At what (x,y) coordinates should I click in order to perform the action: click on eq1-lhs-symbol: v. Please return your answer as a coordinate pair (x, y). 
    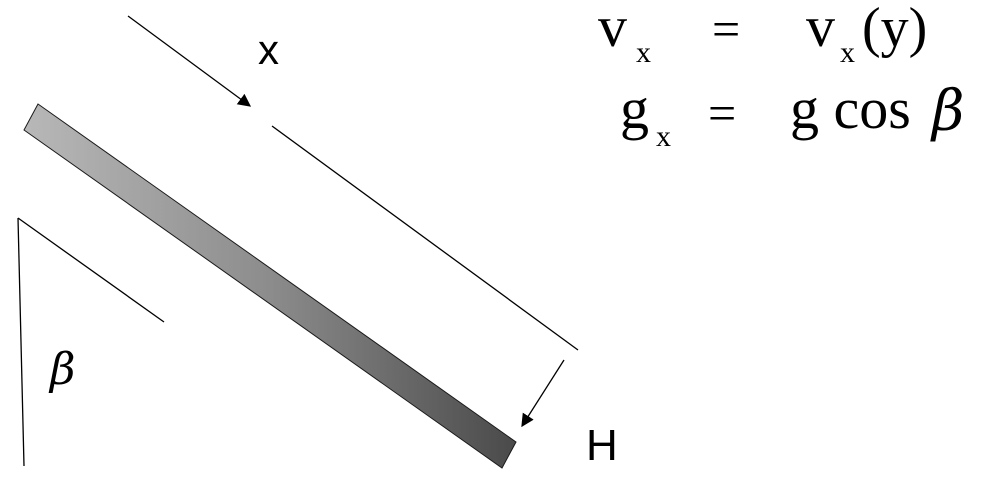
    Looking at the image, I should click on (612, 29).